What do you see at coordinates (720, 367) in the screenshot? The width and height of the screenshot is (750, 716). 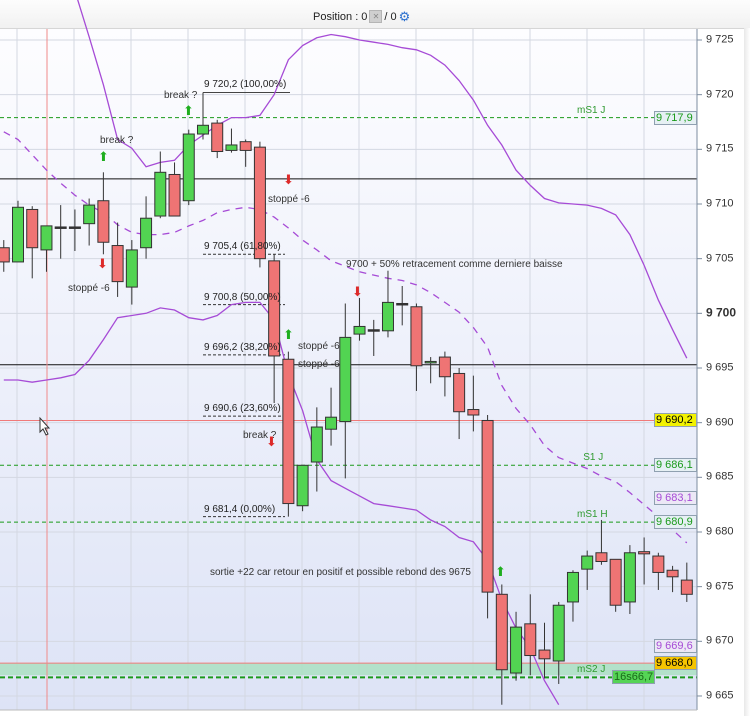 I see `axis-tick-label: 9 695` at bounding box center [720, 367].